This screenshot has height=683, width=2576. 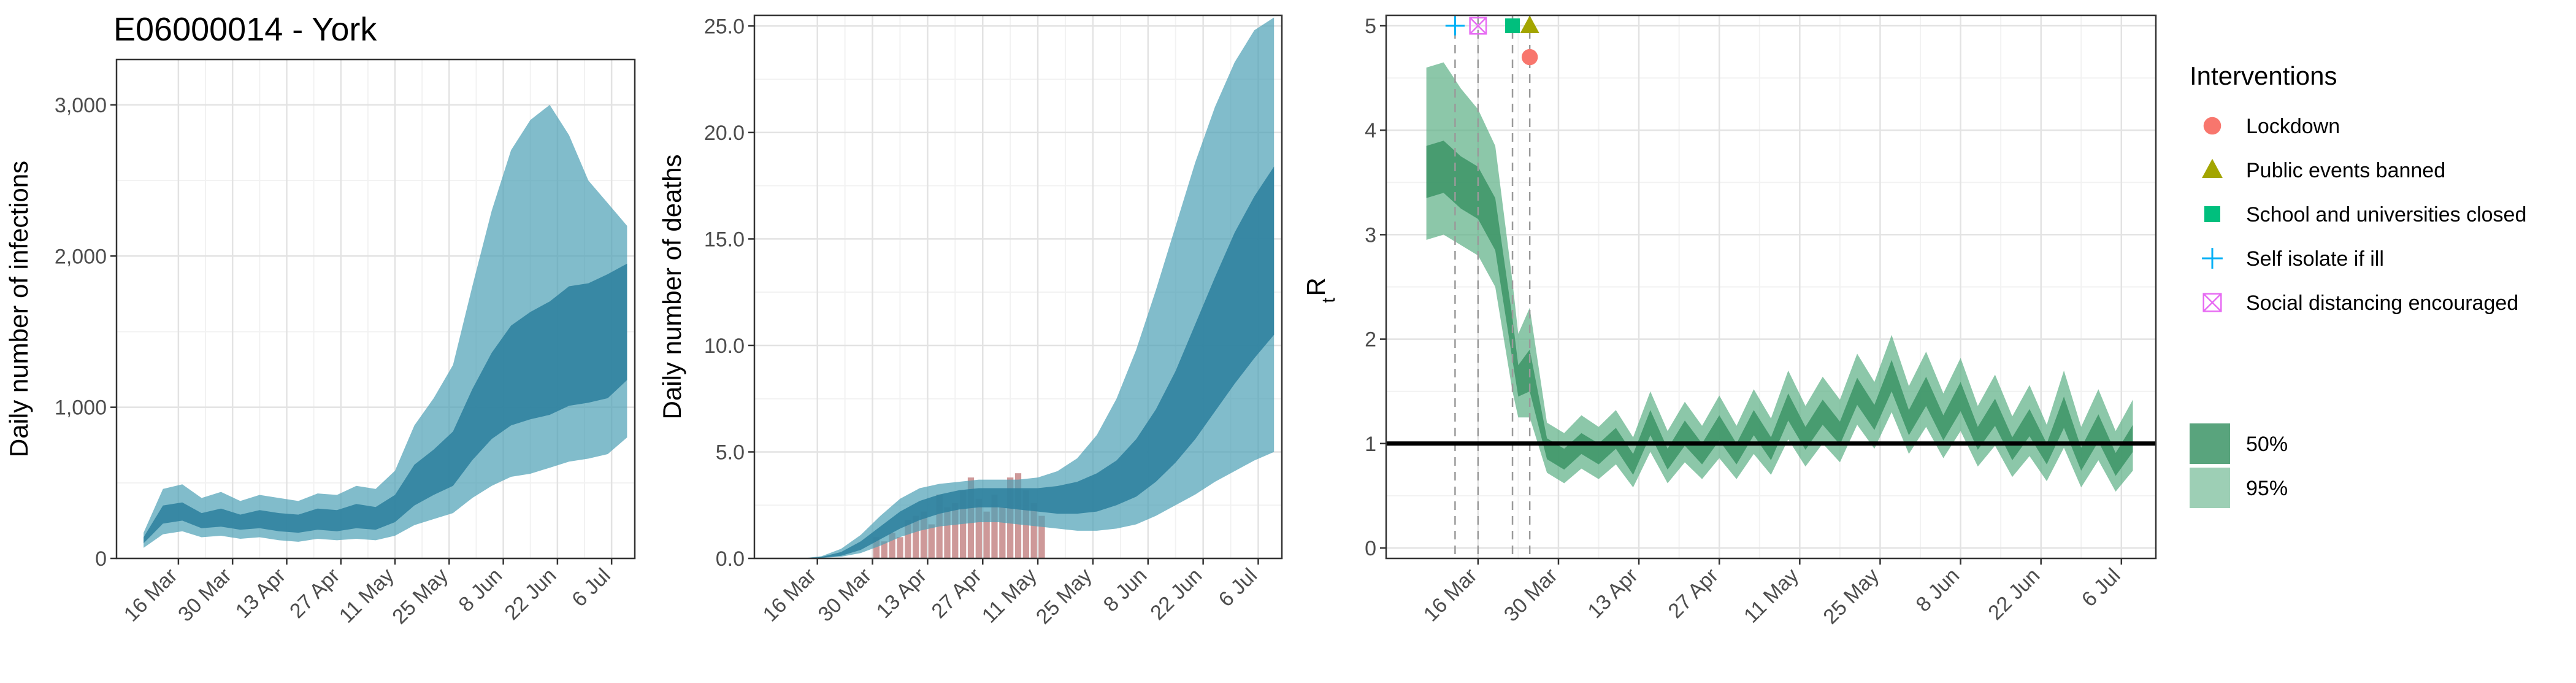 I want to click on y-tick-label: 2, so click(x=1370, y=340).